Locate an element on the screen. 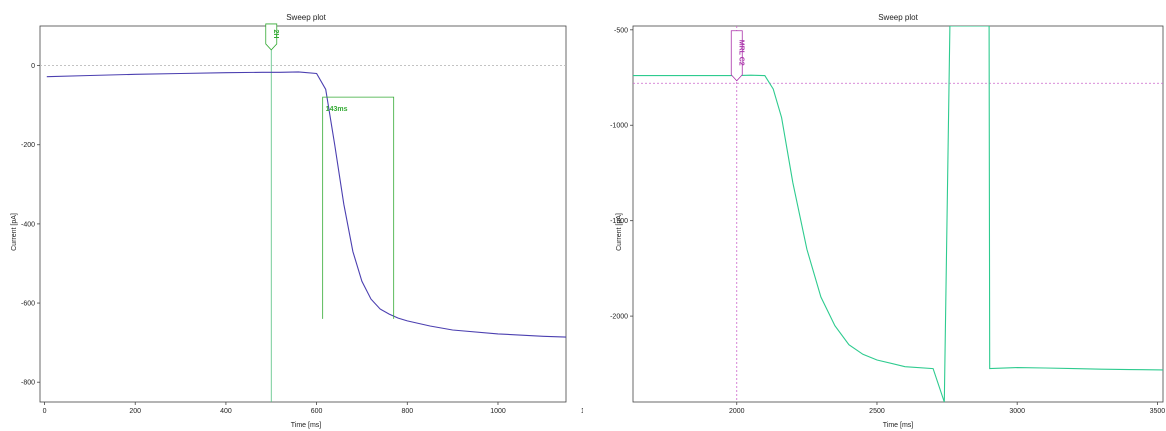  y-tick-label: -1500 is located at coordinates (619, 221).